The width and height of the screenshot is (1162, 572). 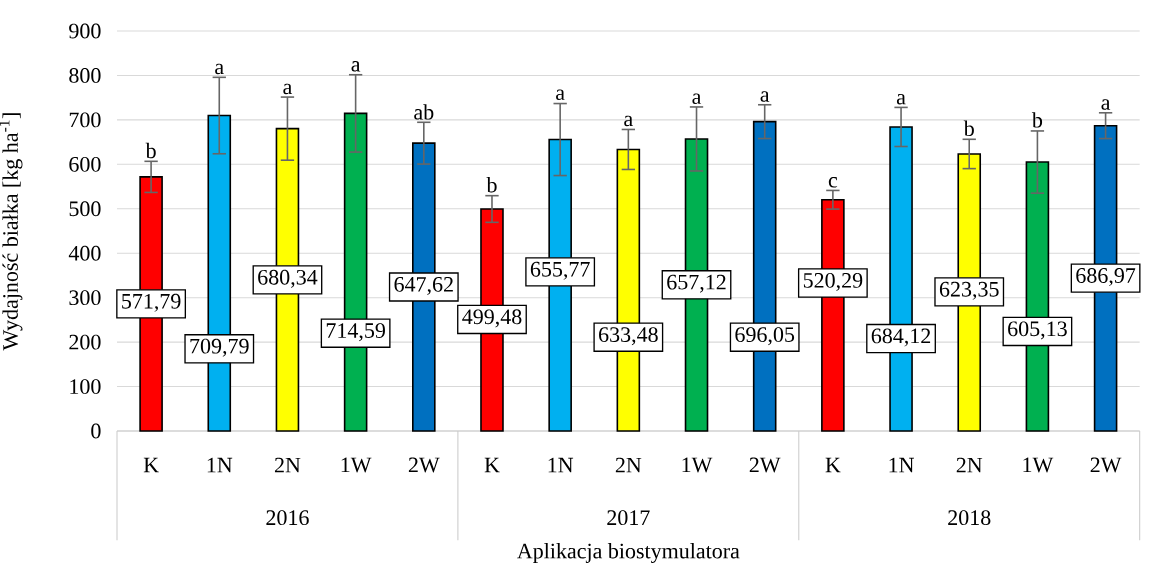 What do you see at coordinates (11, 232) in the screenshot?
I see `y-axis-title: Wydajność białka [kg ha$^{-1}$]` at bounding box center [11, 232].